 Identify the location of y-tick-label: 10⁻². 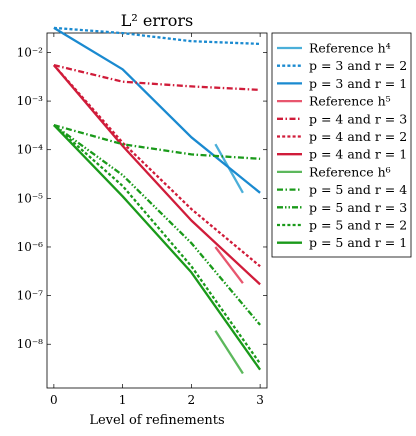
(30, 52).